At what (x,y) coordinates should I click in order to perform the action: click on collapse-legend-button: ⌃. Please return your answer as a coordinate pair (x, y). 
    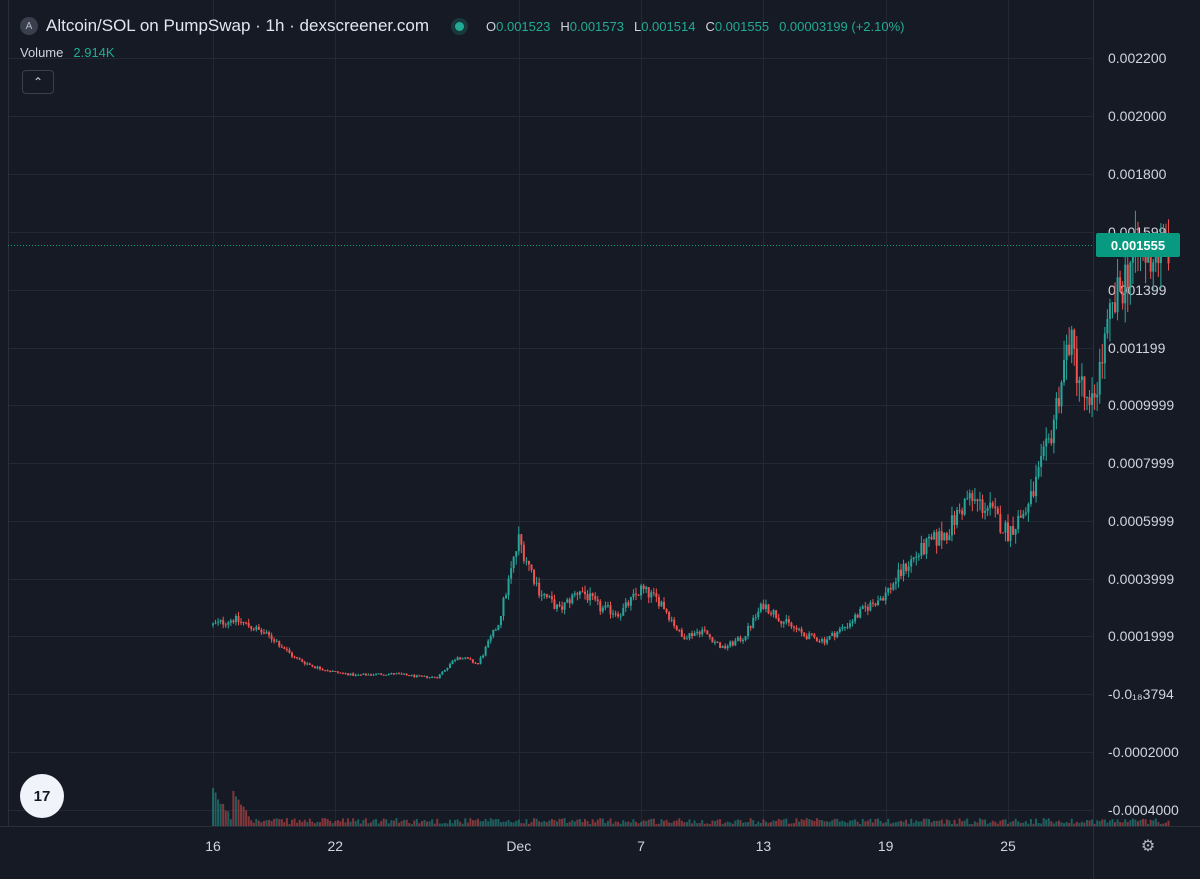
    Looking at the image, I should click on (38, 82).